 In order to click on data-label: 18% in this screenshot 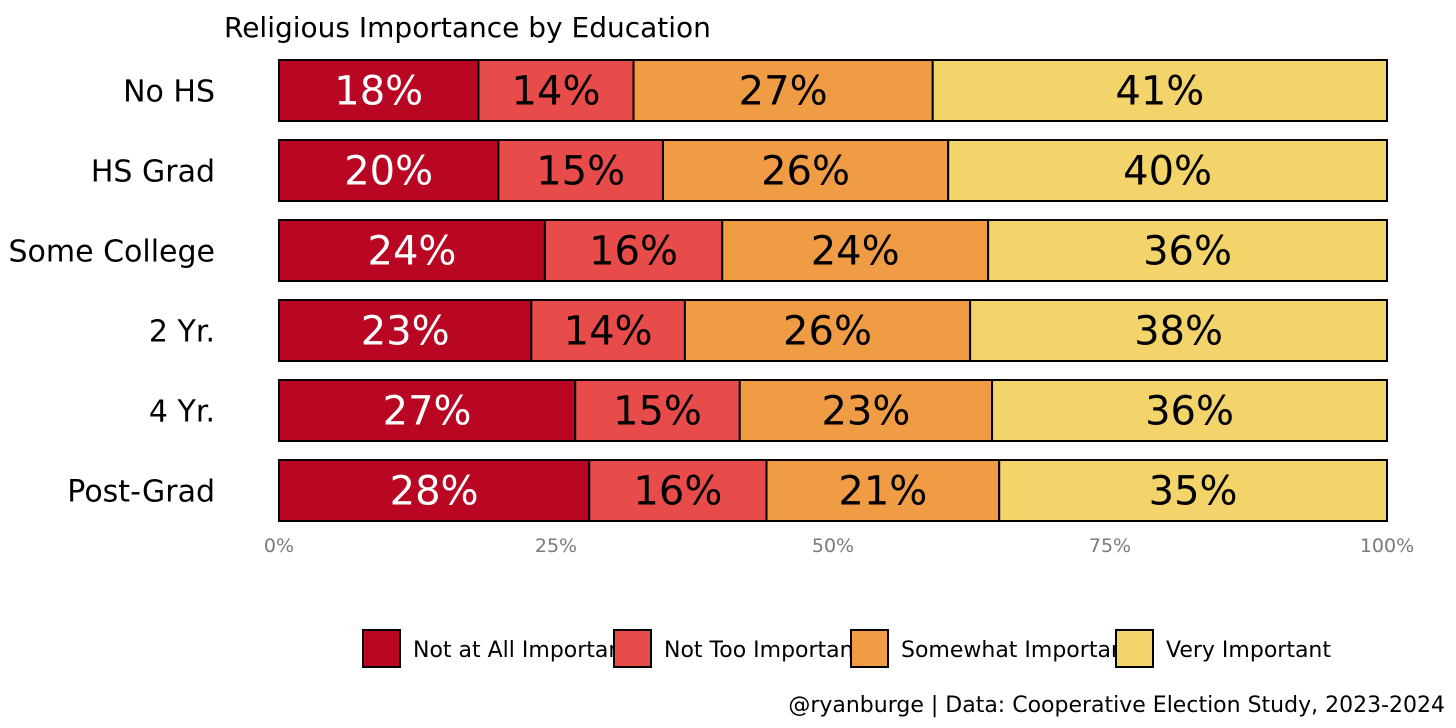, I will do `click(378, 92)`.